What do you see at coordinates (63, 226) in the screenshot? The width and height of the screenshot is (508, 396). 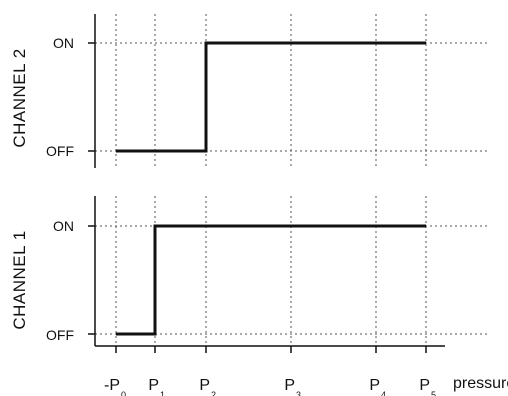 I see `channel-1-on-tick-label: ON` at bounding box center [63, 226].